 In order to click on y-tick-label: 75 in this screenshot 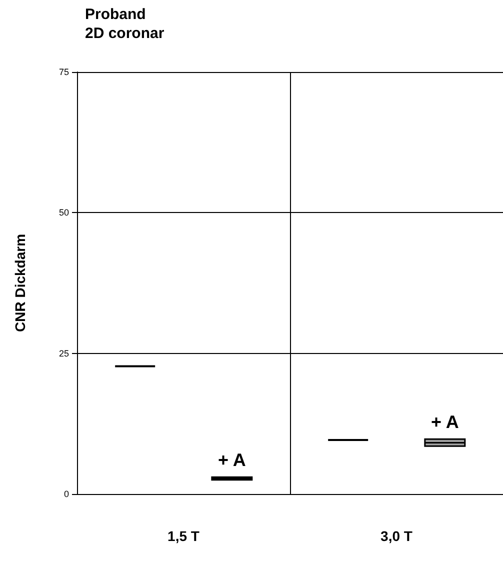, I will do `click(63, 72)`.